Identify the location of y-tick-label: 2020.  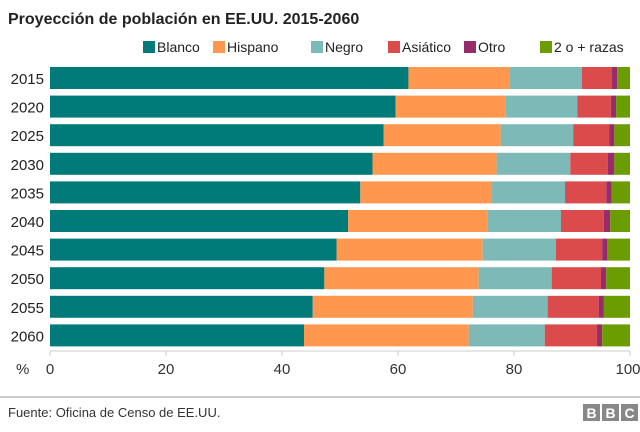
(27, 108).